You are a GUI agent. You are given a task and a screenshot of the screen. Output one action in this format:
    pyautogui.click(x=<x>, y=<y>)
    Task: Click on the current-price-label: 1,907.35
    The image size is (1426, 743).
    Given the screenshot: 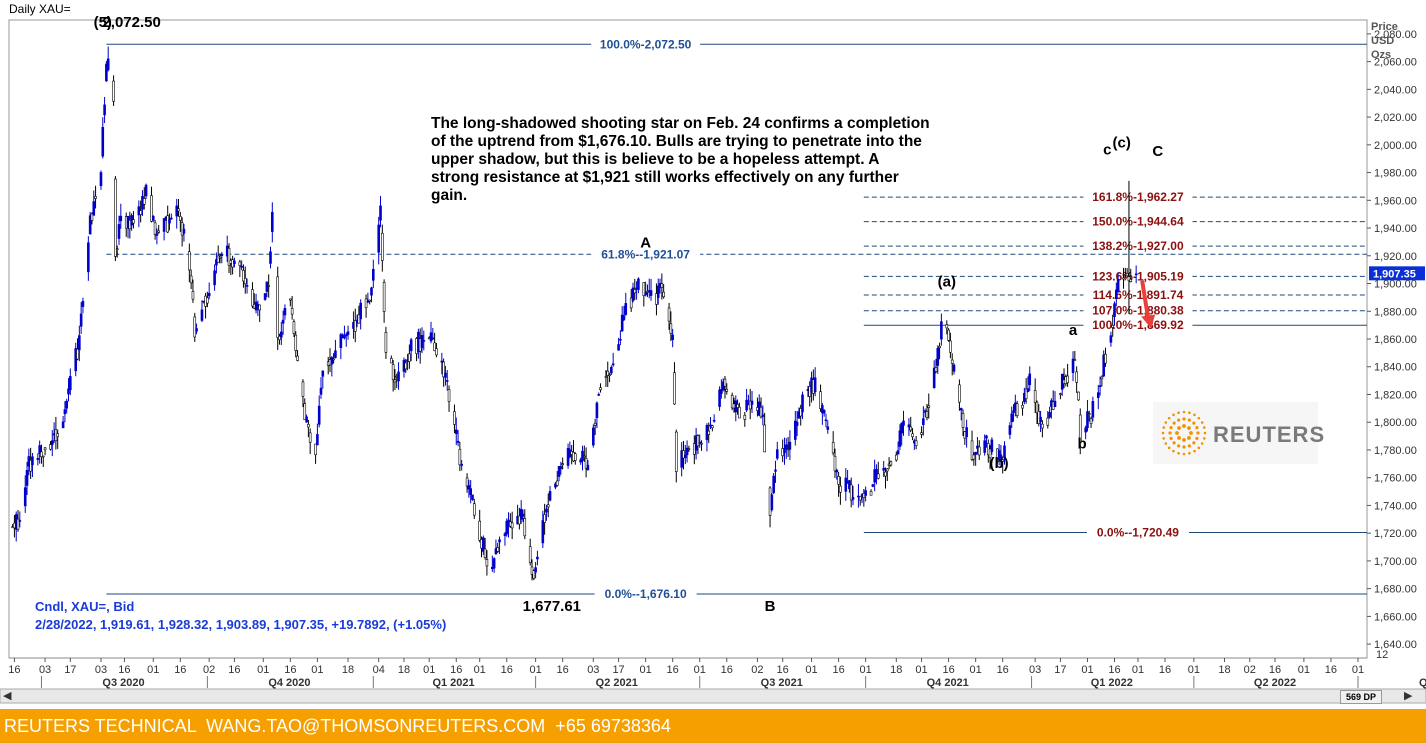 What is the action you would take?
    pyautogui.click(x=1394, y=274)
    